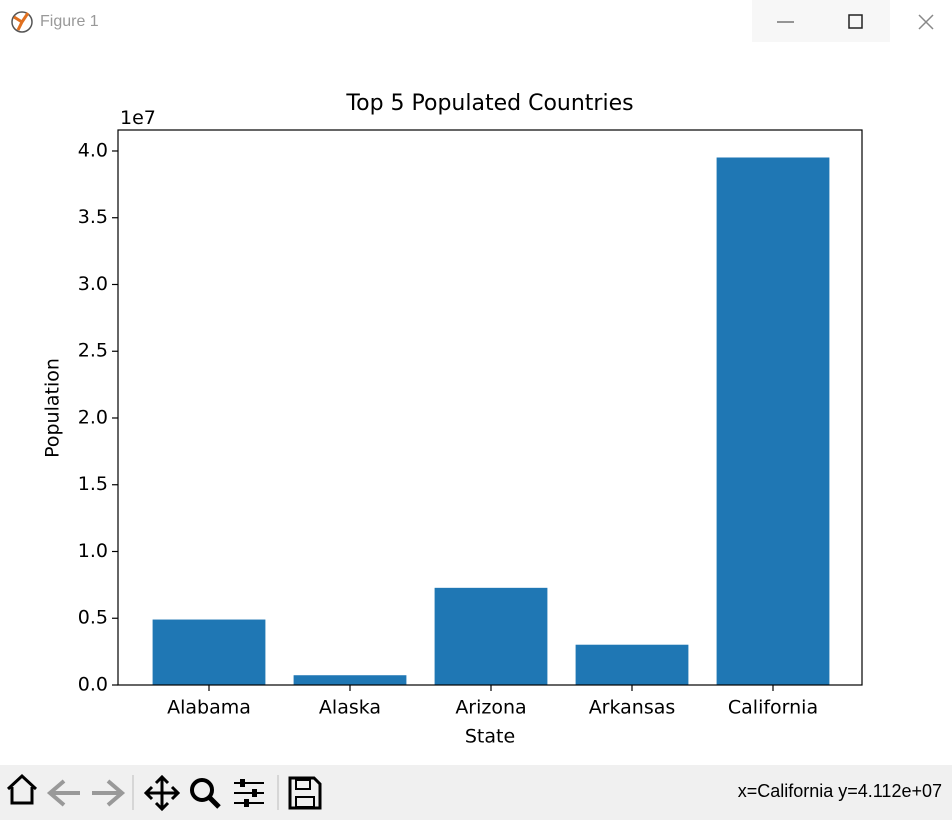  I want to click on x-tick-label: Alaska, so click(350, 708).